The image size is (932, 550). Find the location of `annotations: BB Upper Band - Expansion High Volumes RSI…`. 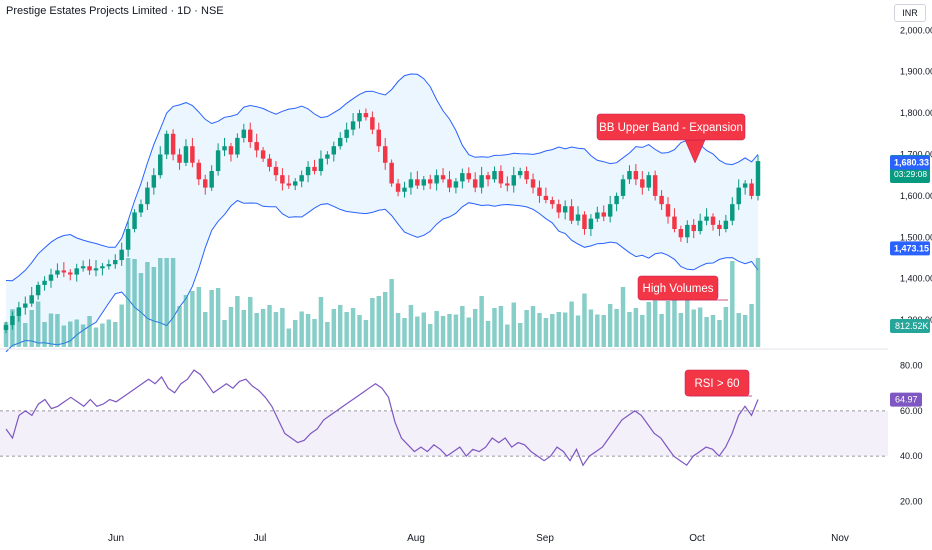

annotations: BB Upper Band - Expansion High Volumes RSI… is located at coordinates (674, 255).